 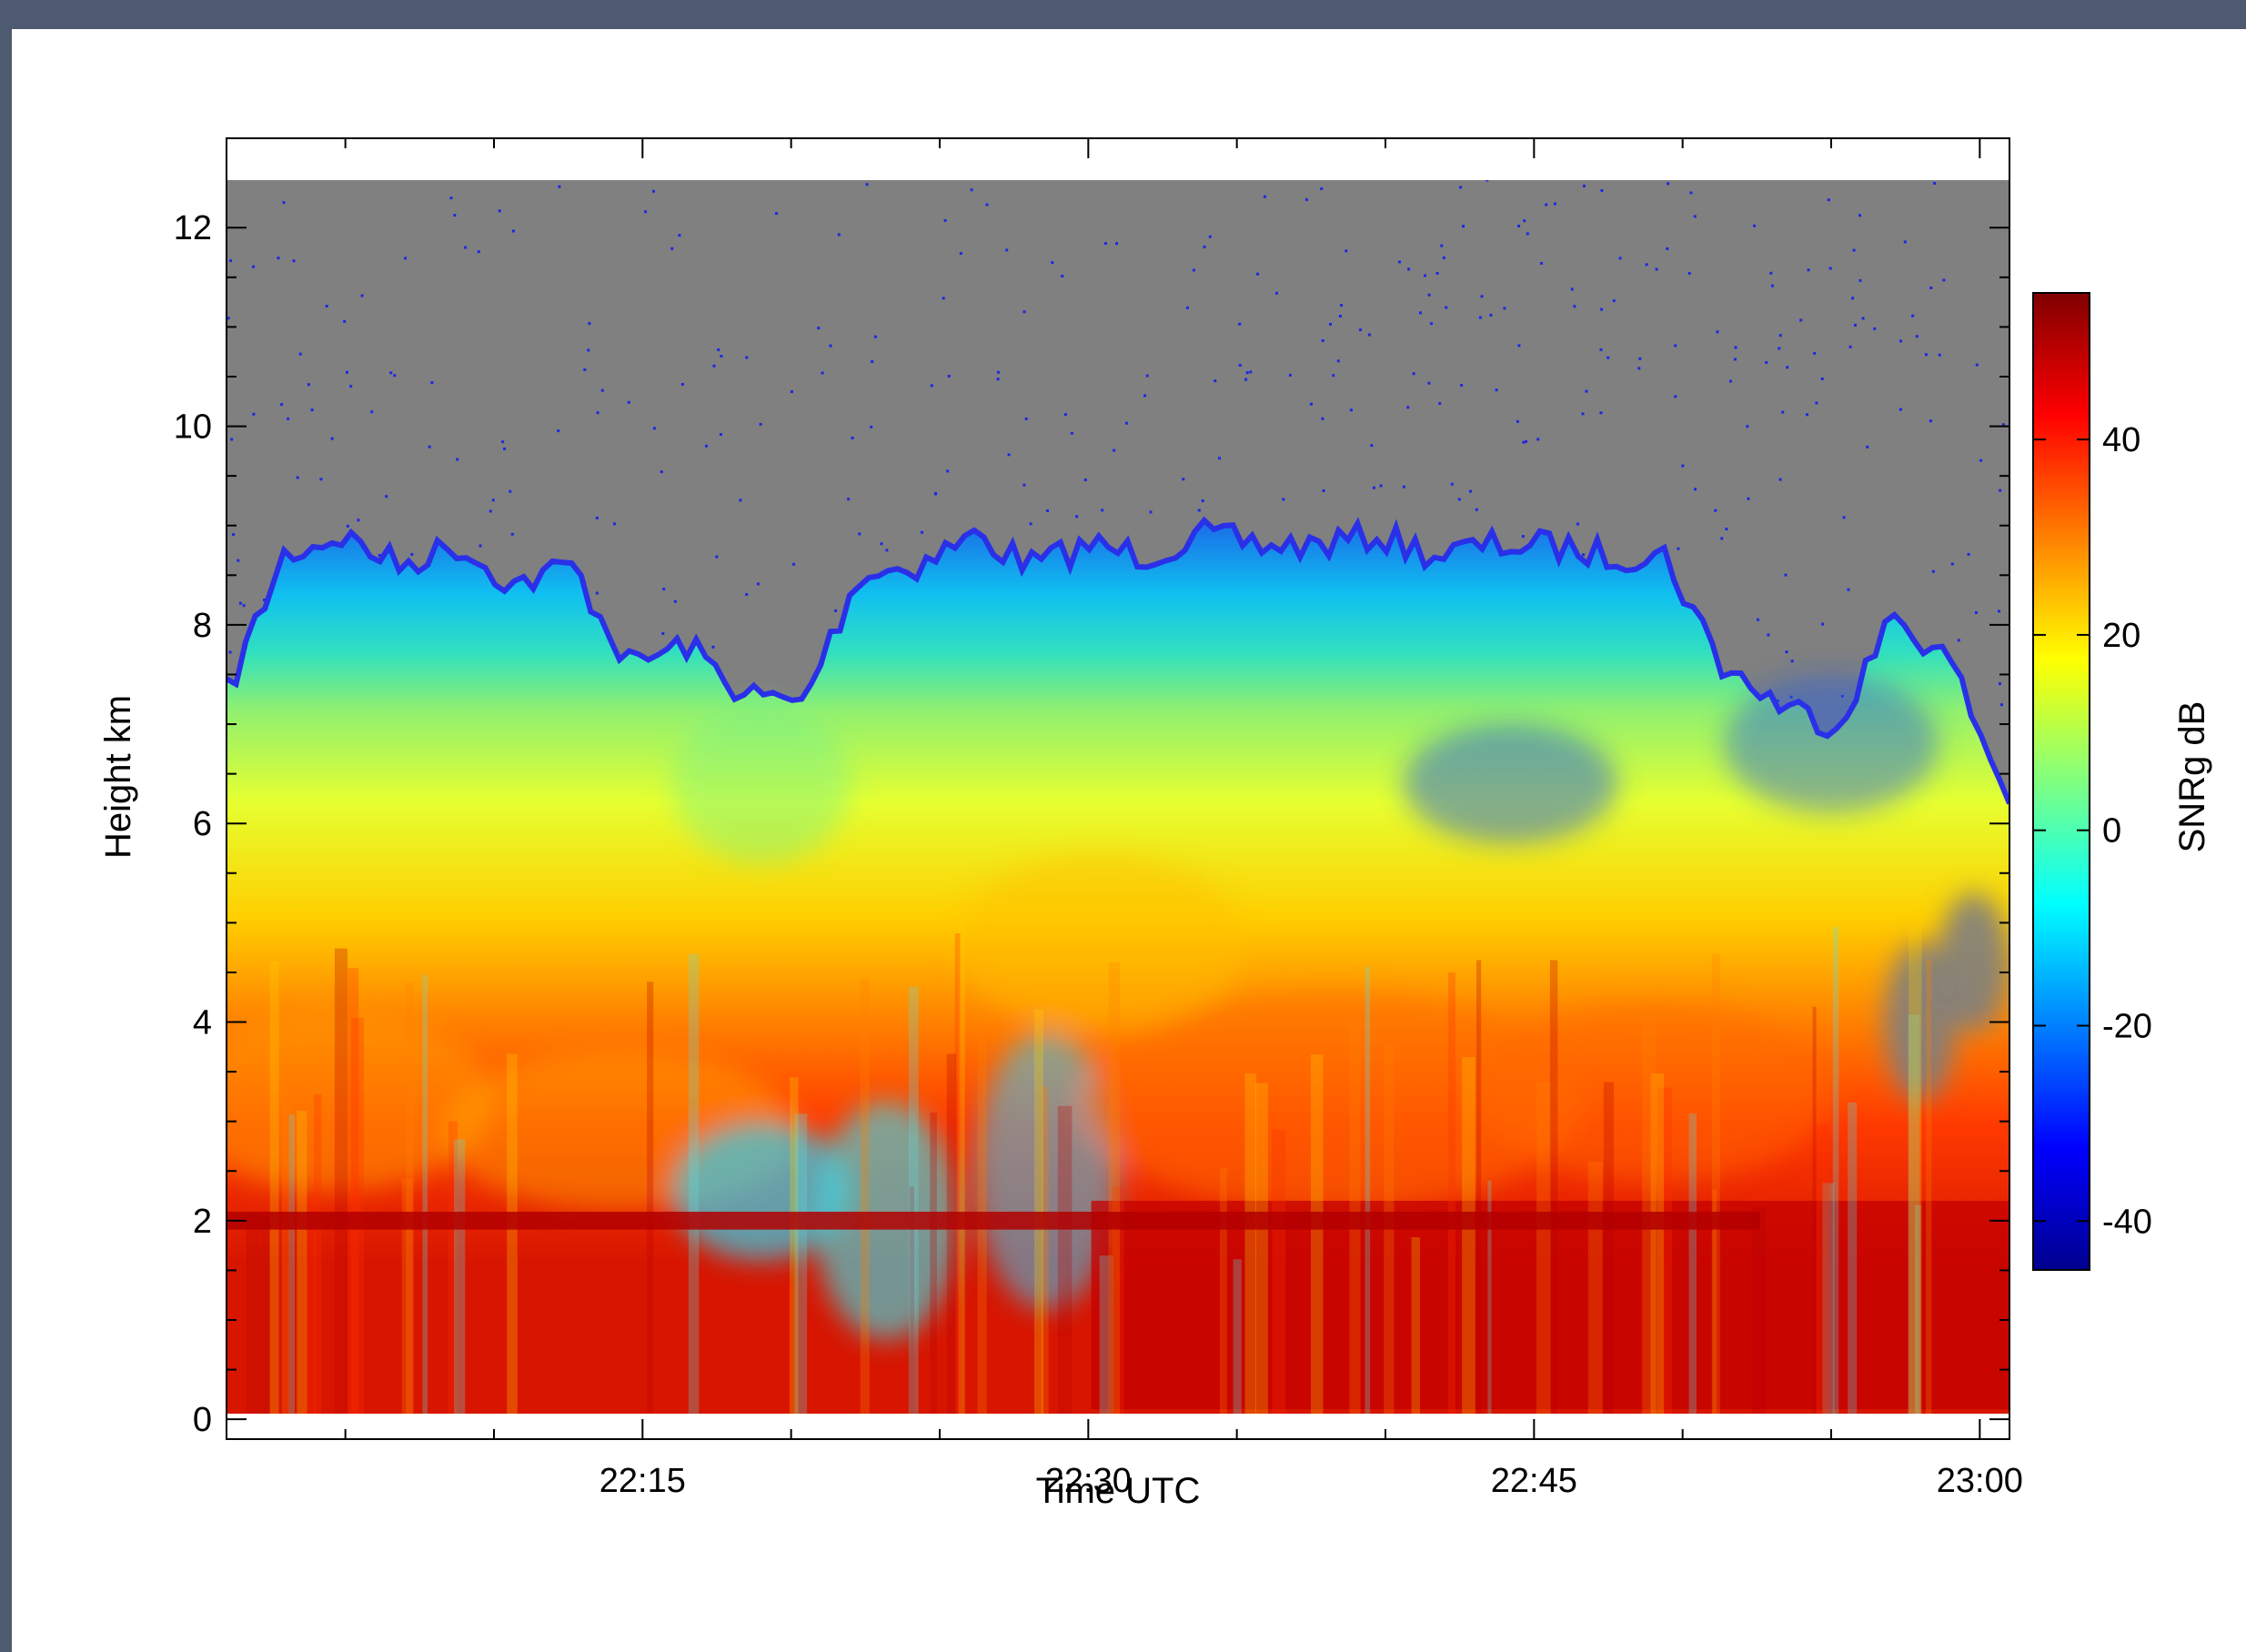 I want to click on colorbar, so click(x=2061, y=781).